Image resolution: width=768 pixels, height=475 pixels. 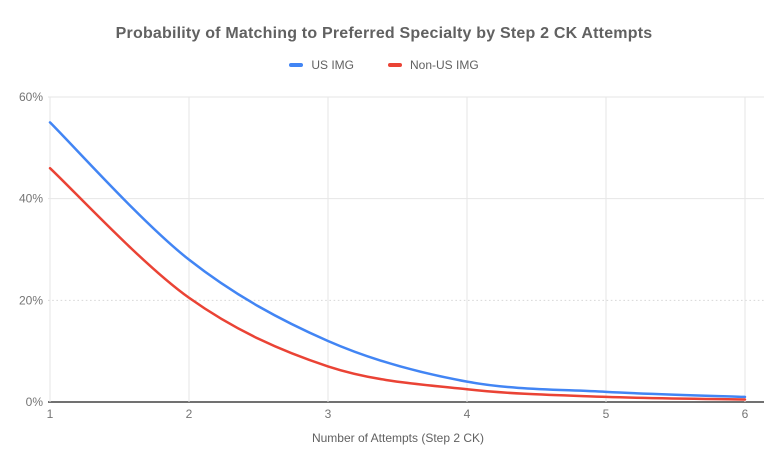 I want to click on legend-label-us-img: US IMG, so click(x=332, y=65).